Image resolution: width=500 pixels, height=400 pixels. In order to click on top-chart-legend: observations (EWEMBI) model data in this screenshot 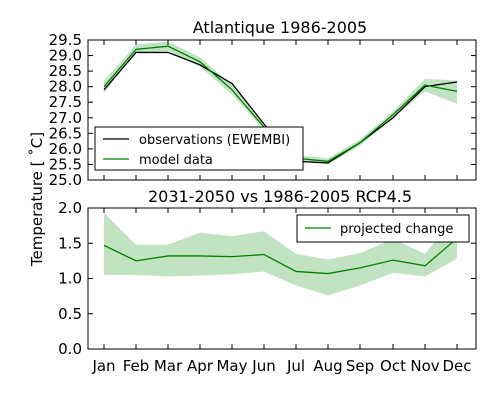, I will do `click(199, 148)`.